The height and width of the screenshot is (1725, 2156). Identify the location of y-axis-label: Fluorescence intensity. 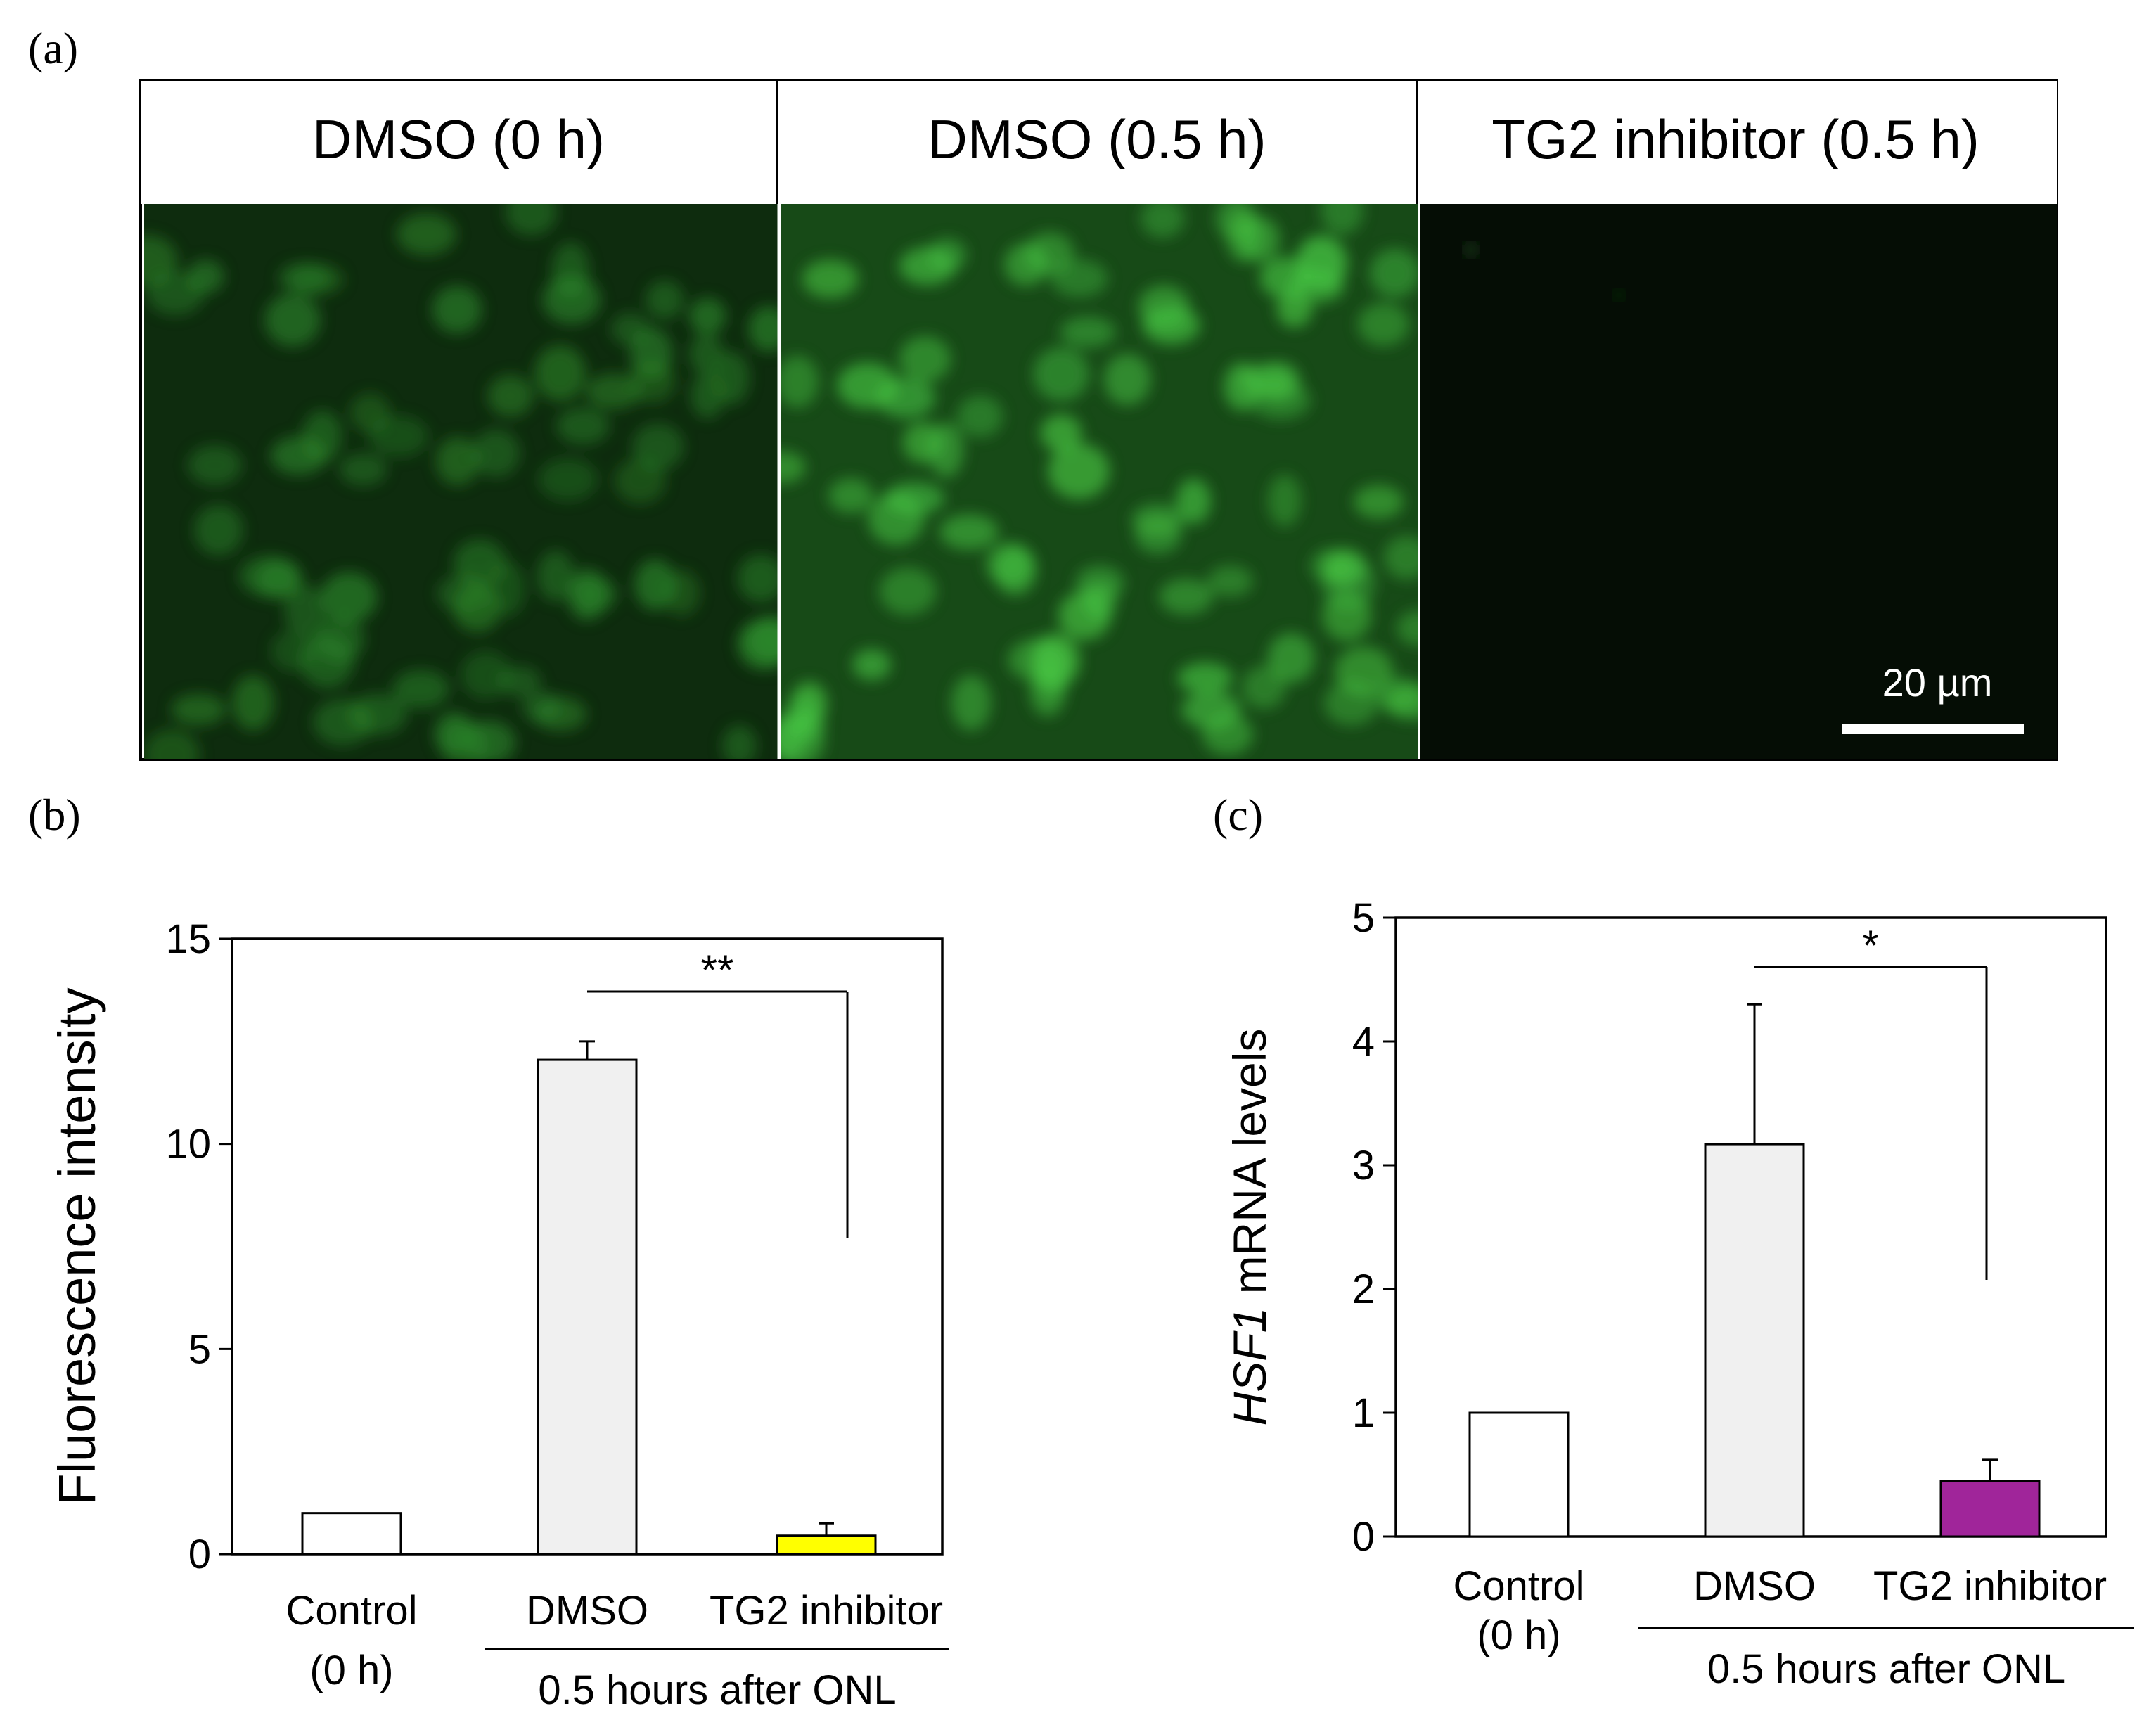
(77, 1246).